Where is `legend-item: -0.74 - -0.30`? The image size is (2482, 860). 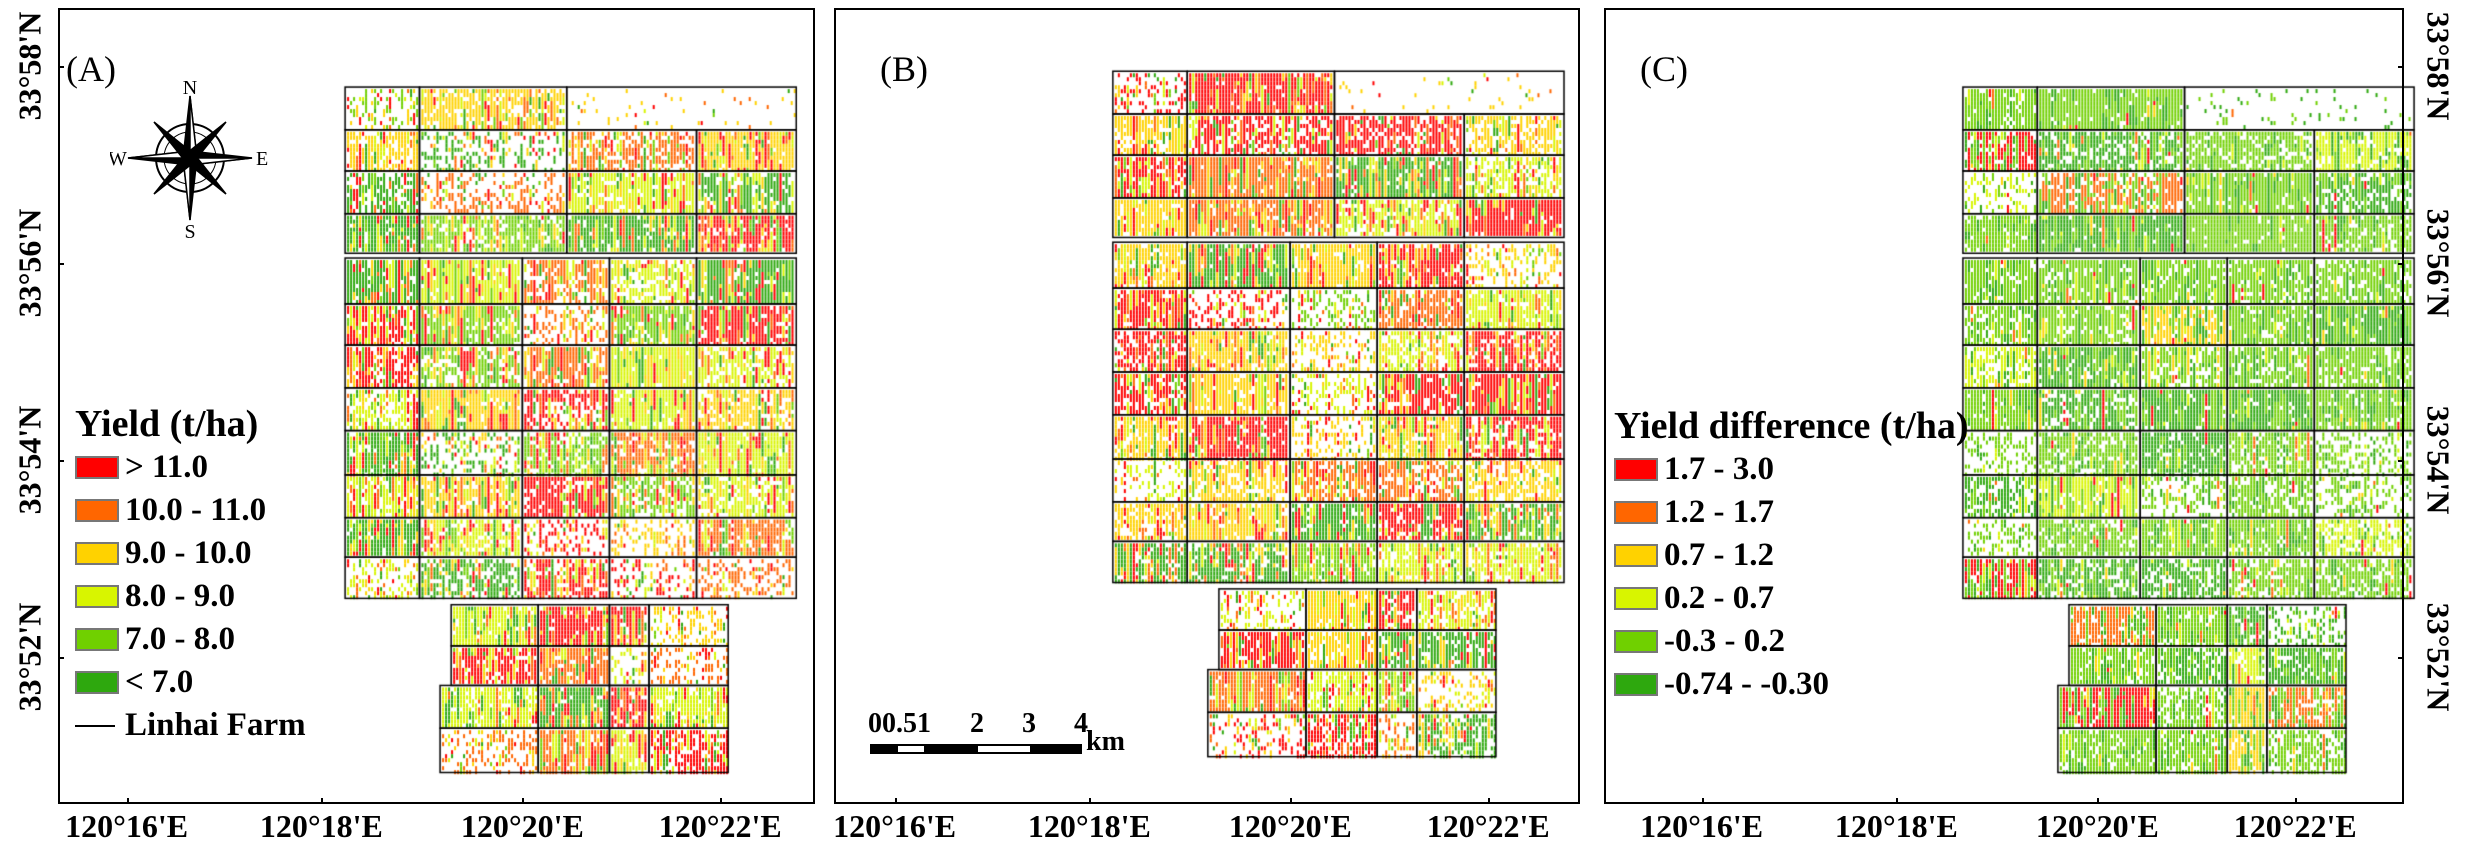
legend-item: -0.74 - -0.30 is located at coordinates (1791, 684).